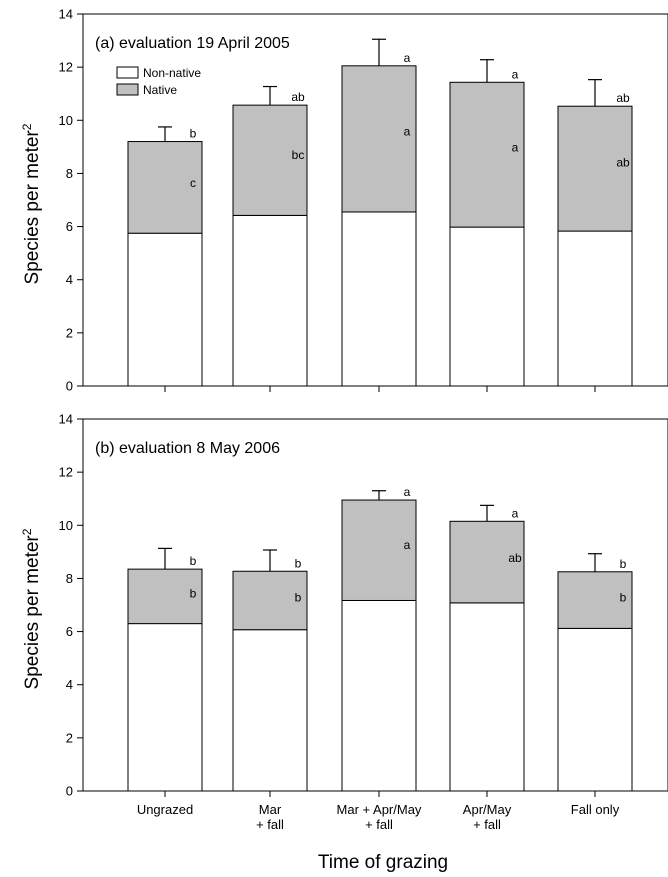  What do you see at coordinates (487, 809) in the screenshot?
I see `x-category-label-3-0: Apr/May` at bounding box center [487, 809].